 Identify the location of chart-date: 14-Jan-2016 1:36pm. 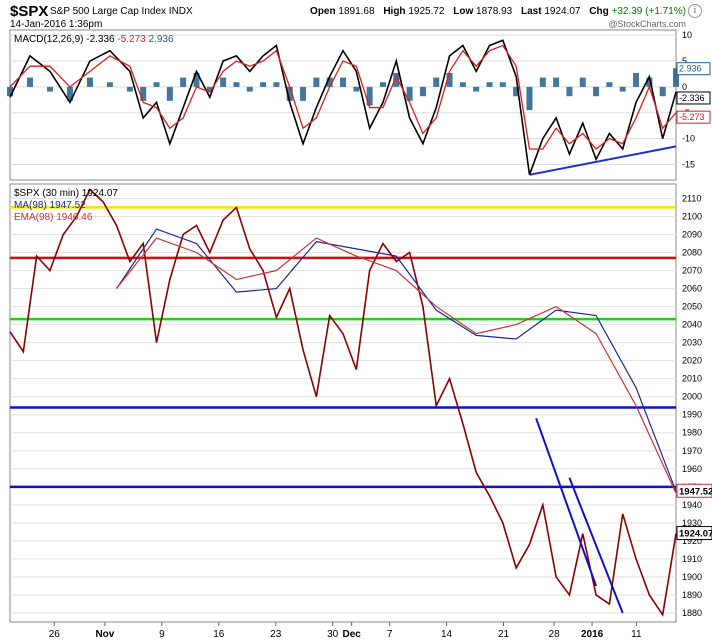
(56, 24).